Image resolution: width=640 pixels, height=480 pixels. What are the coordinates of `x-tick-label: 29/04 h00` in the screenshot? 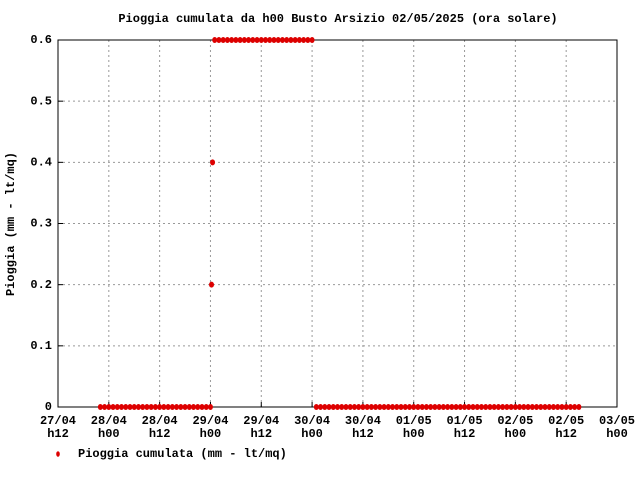 It's located at (210, 427).